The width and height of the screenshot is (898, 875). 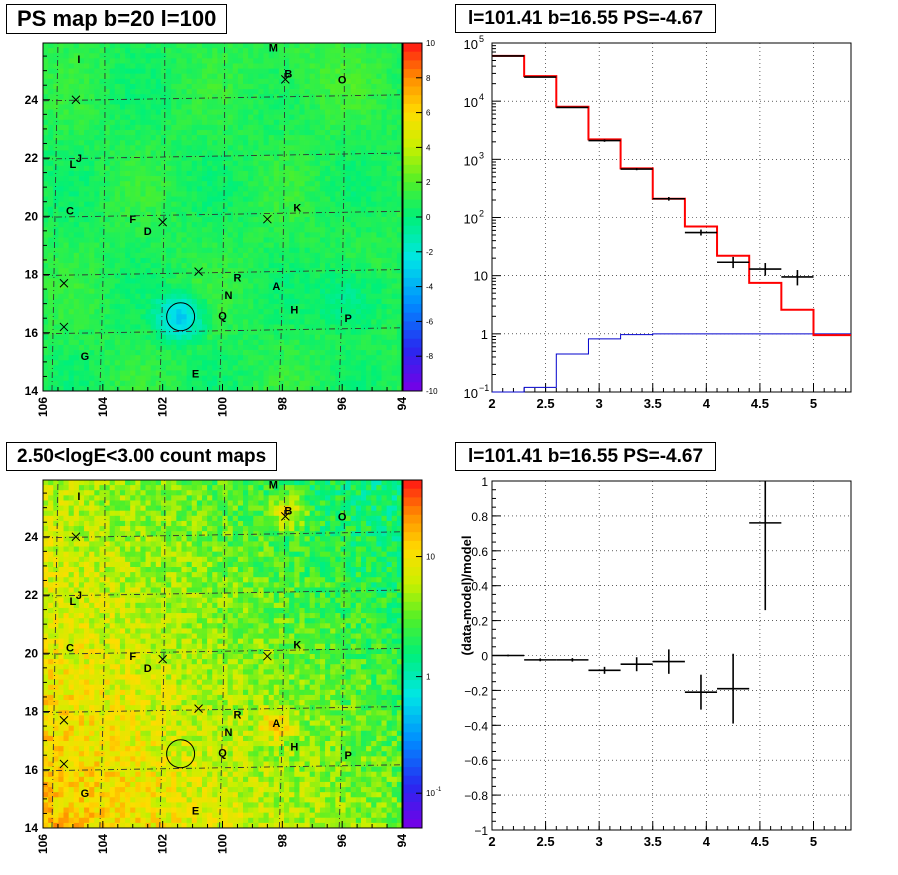 What do you see at coordinates (476, 761) in the screenshot?
I see `residual-y-tick-label: −0.6` at bounding box center [476, 761].